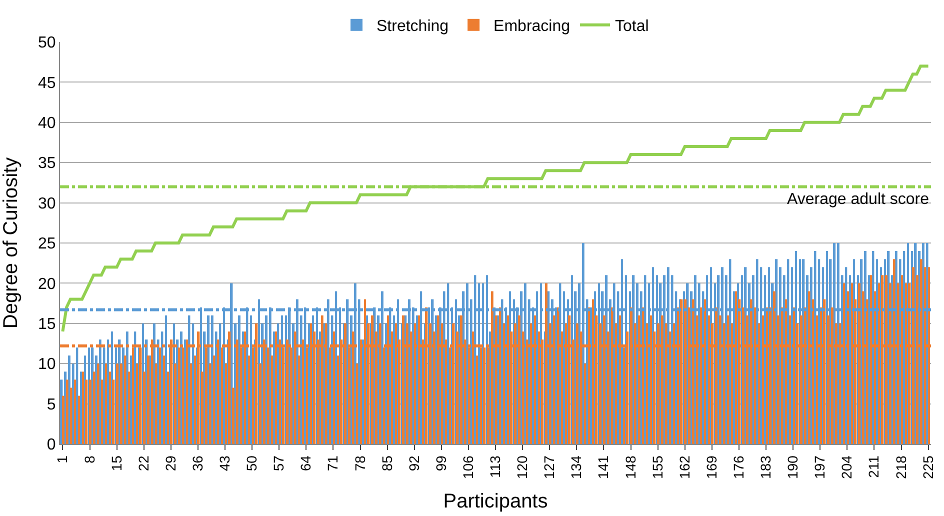  What do you see at coordinates (414, 463) in the screenshot?
I see `x-tick-label: 92` at bounding box center [414, 463].